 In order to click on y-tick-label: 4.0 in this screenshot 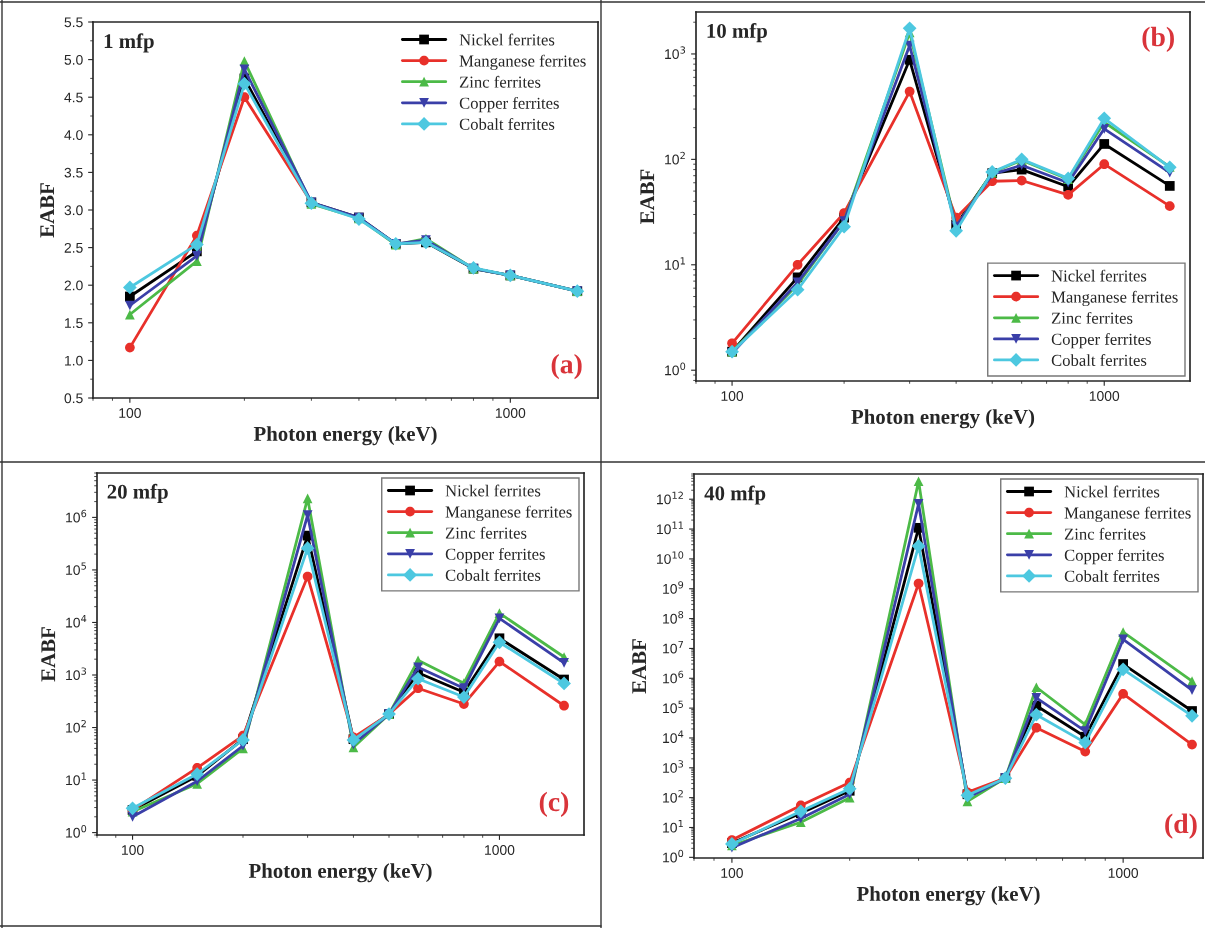, I will do `click(73, 135)`.